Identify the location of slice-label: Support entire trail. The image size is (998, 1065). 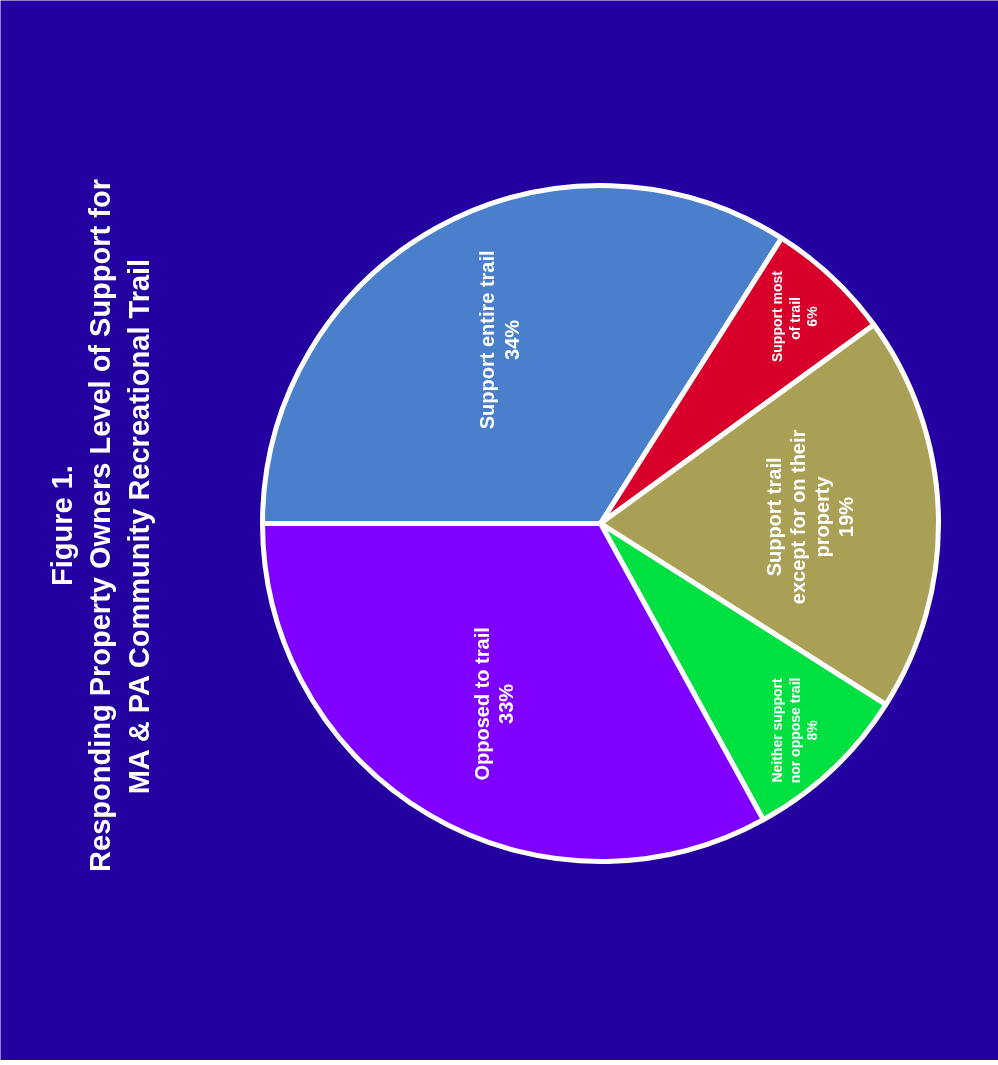
(487, 340).